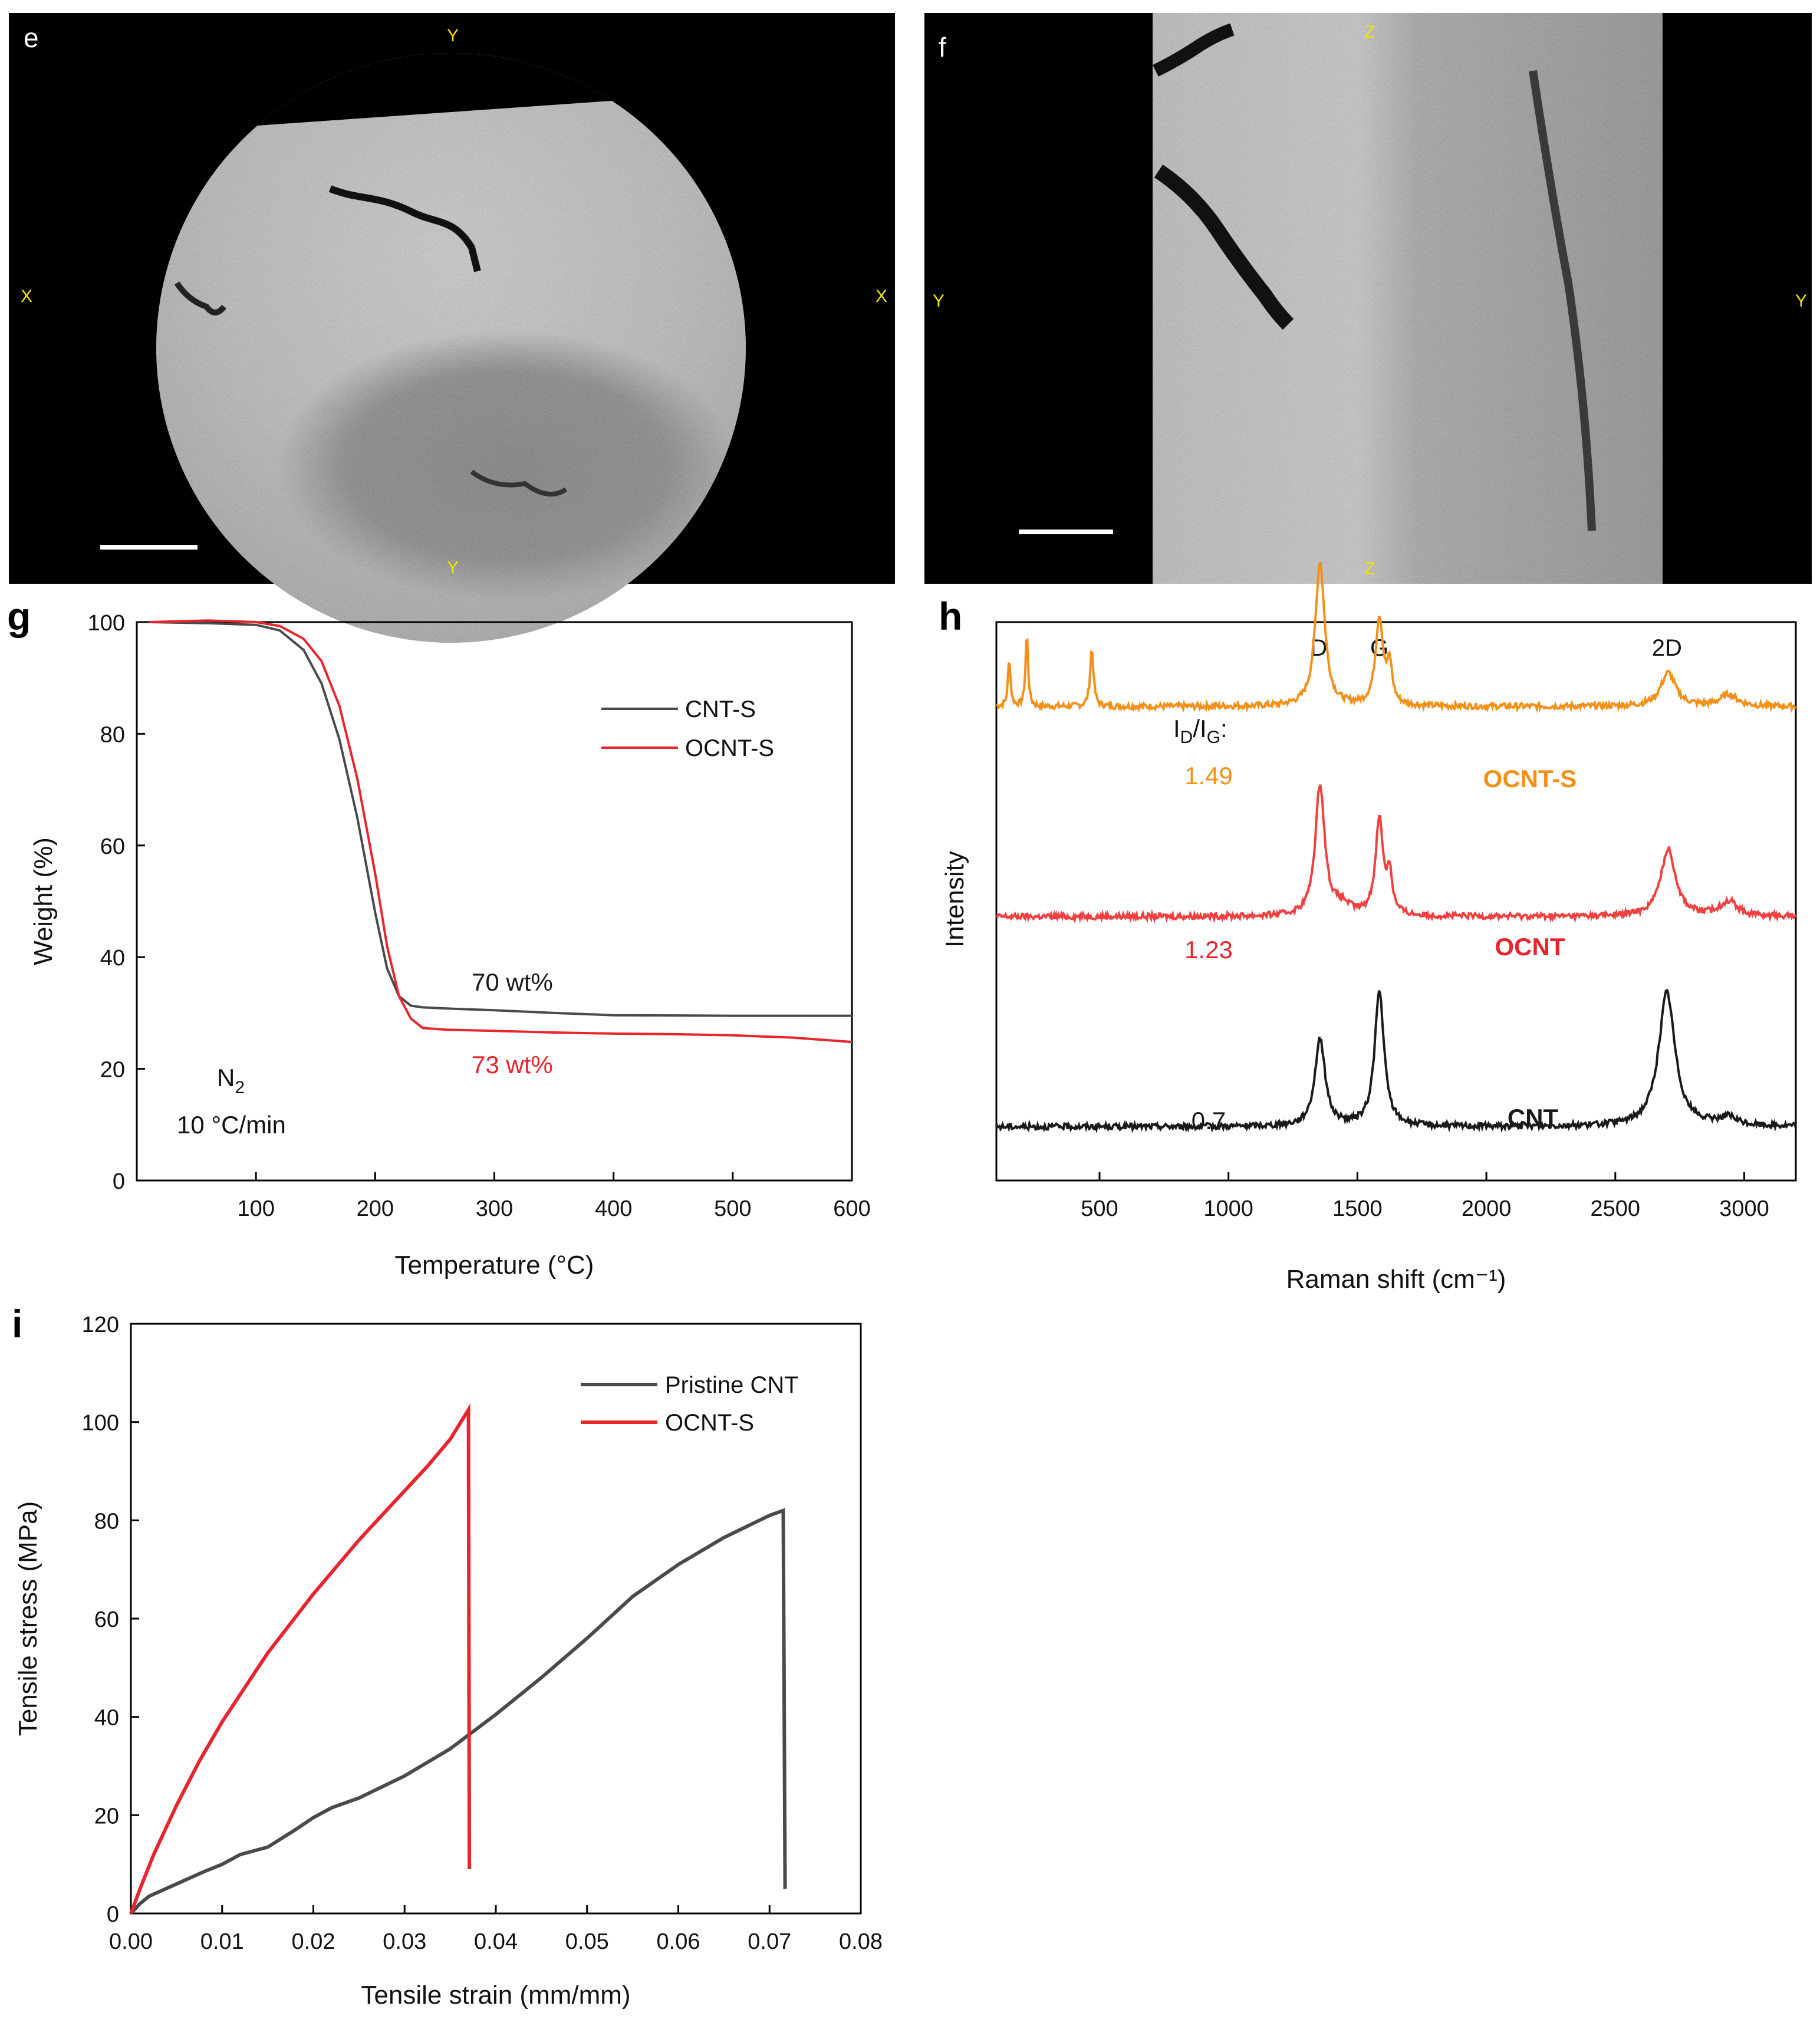 The width and height of the screenshot is (1820, 2019). Describe the element at coordinates (938, 301) in the screenshot. I see `axis-mark-left: Y` at that location.